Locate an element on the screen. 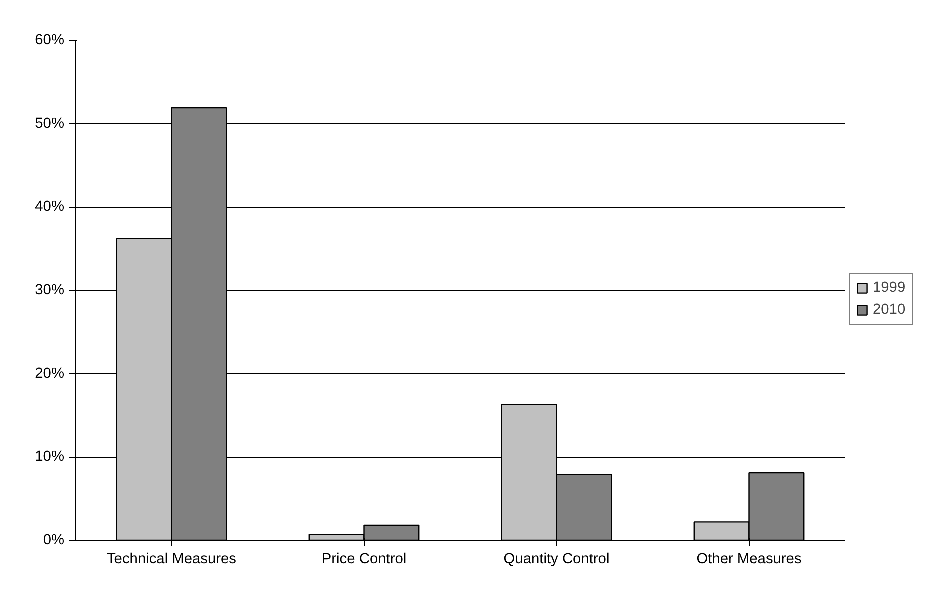  y-tick-label: 50% is located at coordinates (50, 124).